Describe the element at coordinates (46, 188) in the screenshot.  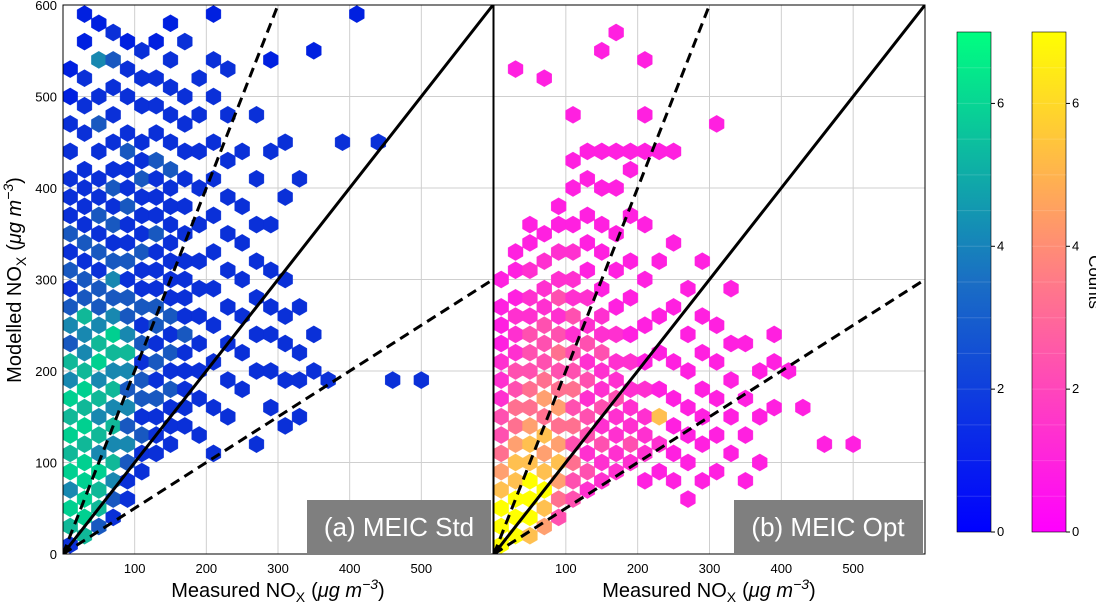
I see `y-tick-label: 400` at that location.